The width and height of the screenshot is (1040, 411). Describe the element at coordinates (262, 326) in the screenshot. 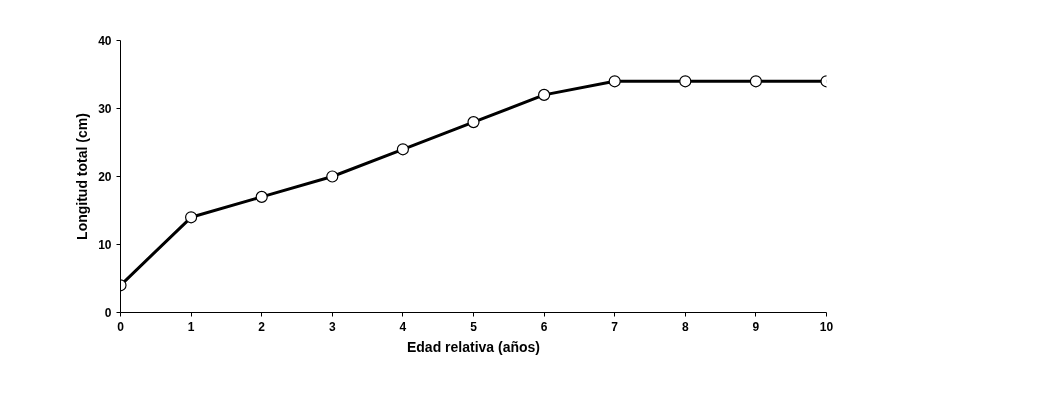

I see `x-tick-label: 2` at that location.